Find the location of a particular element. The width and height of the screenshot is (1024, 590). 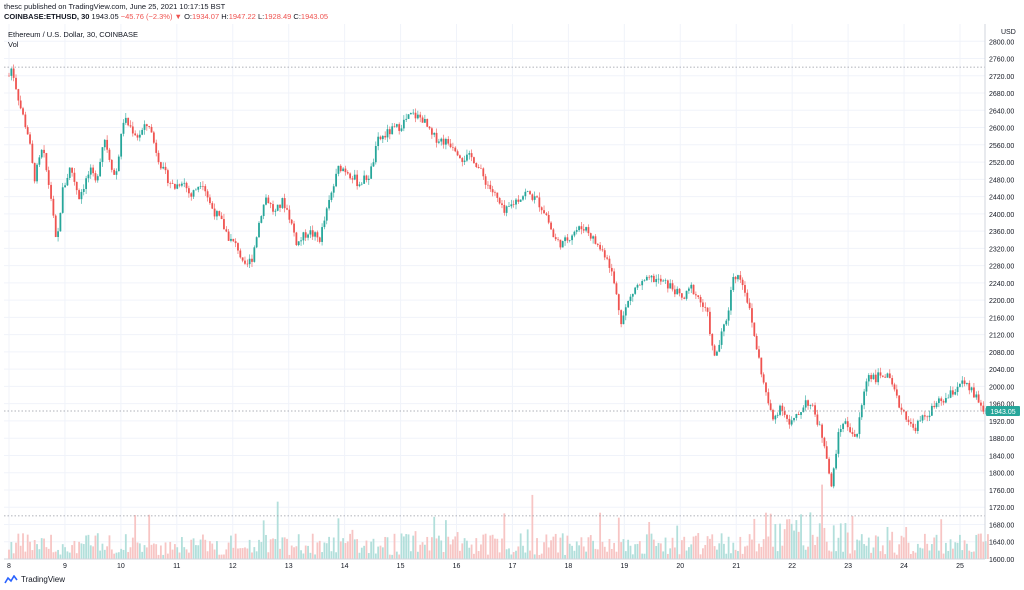

price-tick-label: 1720.00 is located at coordinates (1001, 508).